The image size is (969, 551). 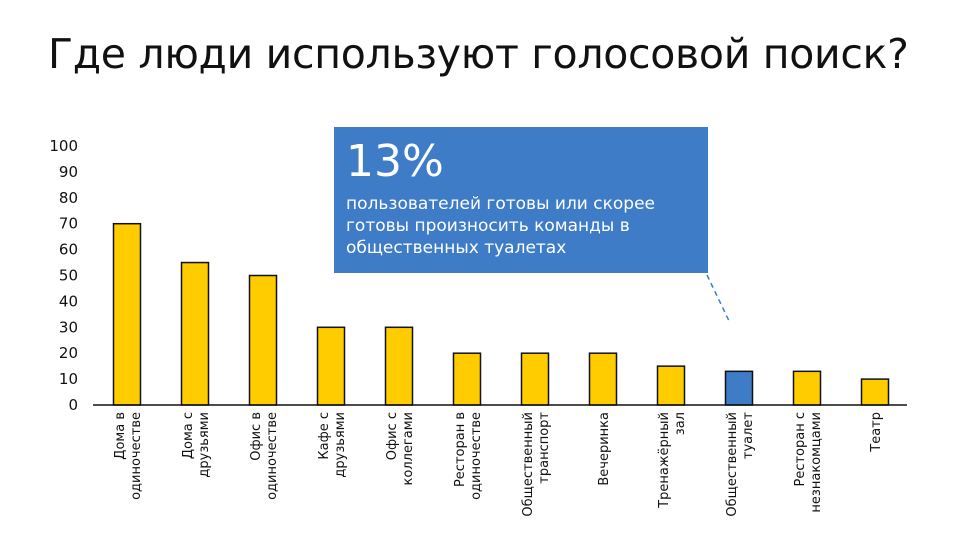 I want to click on category-label: Вечеринка, so click(x=604, y=449).